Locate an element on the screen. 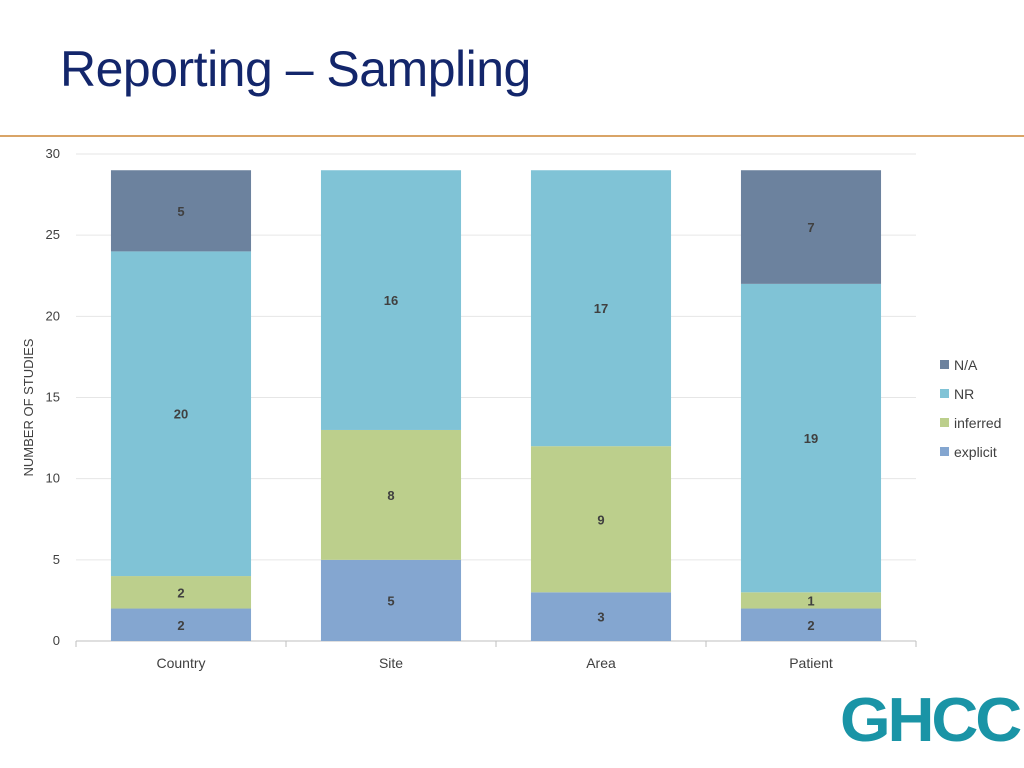 This screenshot has height=768, width=1024. legend-label: NR is located at coordinates (964, 394).